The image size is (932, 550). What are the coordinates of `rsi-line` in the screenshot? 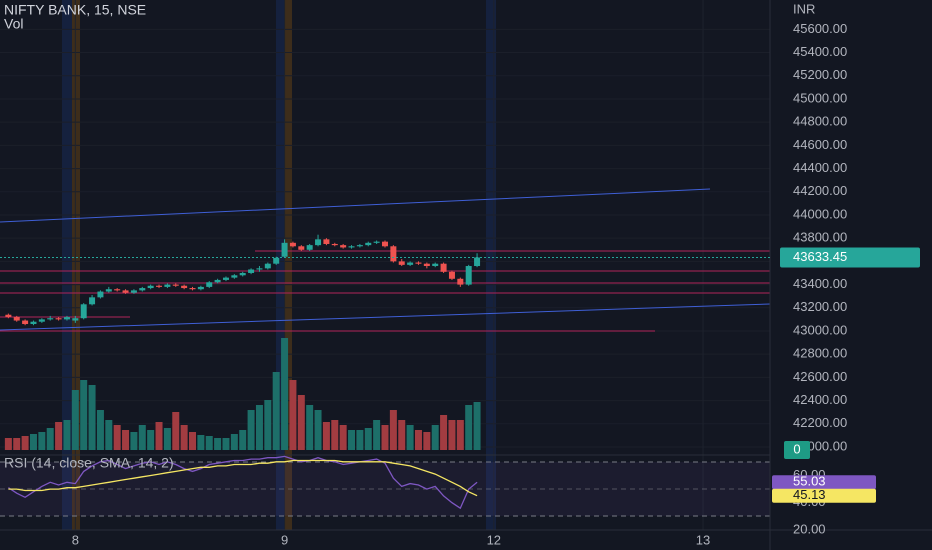 It's located at (243, 478).